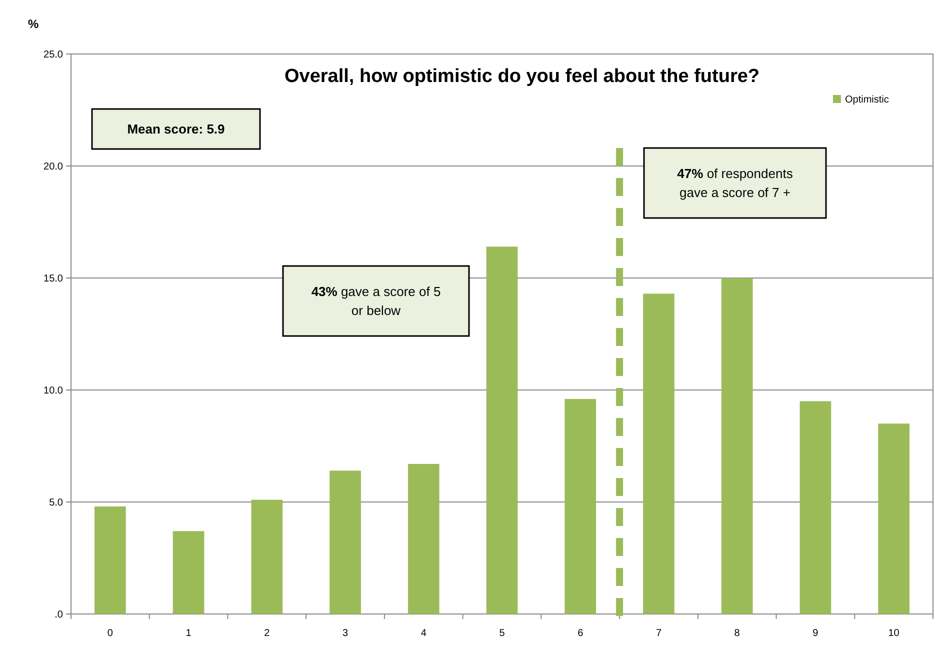  I want to click on x-tick-label: 8, so click(737, 633).